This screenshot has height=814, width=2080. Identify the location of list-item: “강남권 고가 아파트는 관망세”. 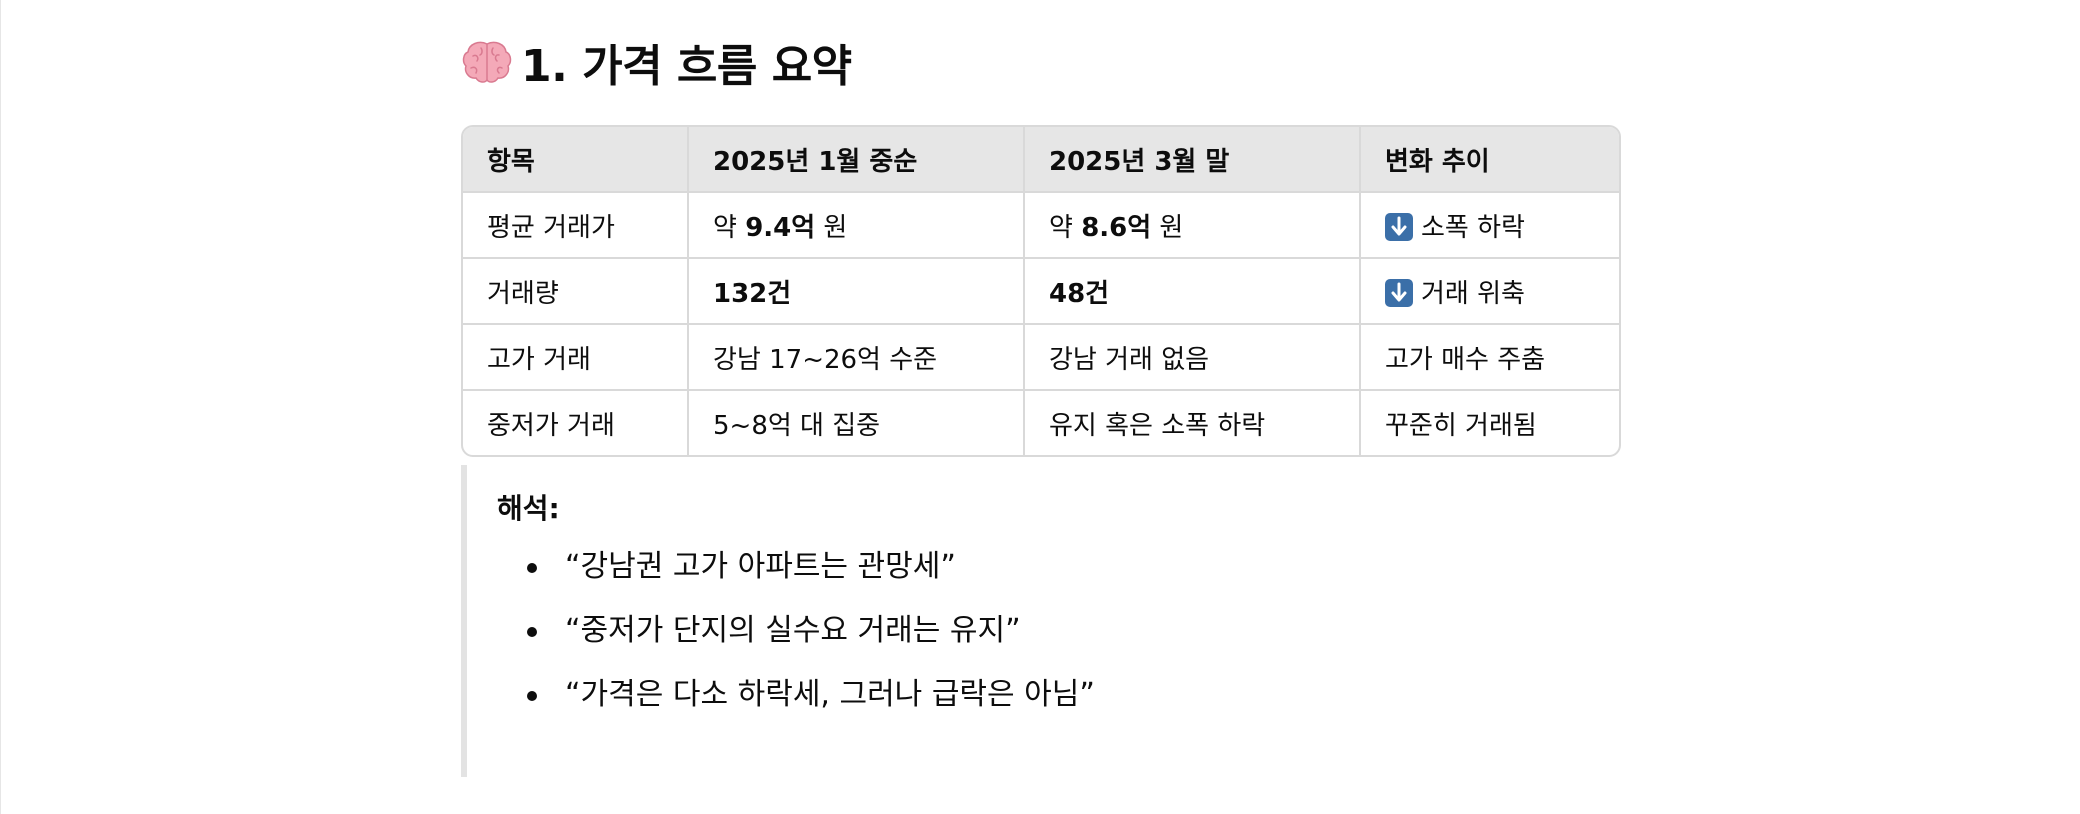
(811, 579).